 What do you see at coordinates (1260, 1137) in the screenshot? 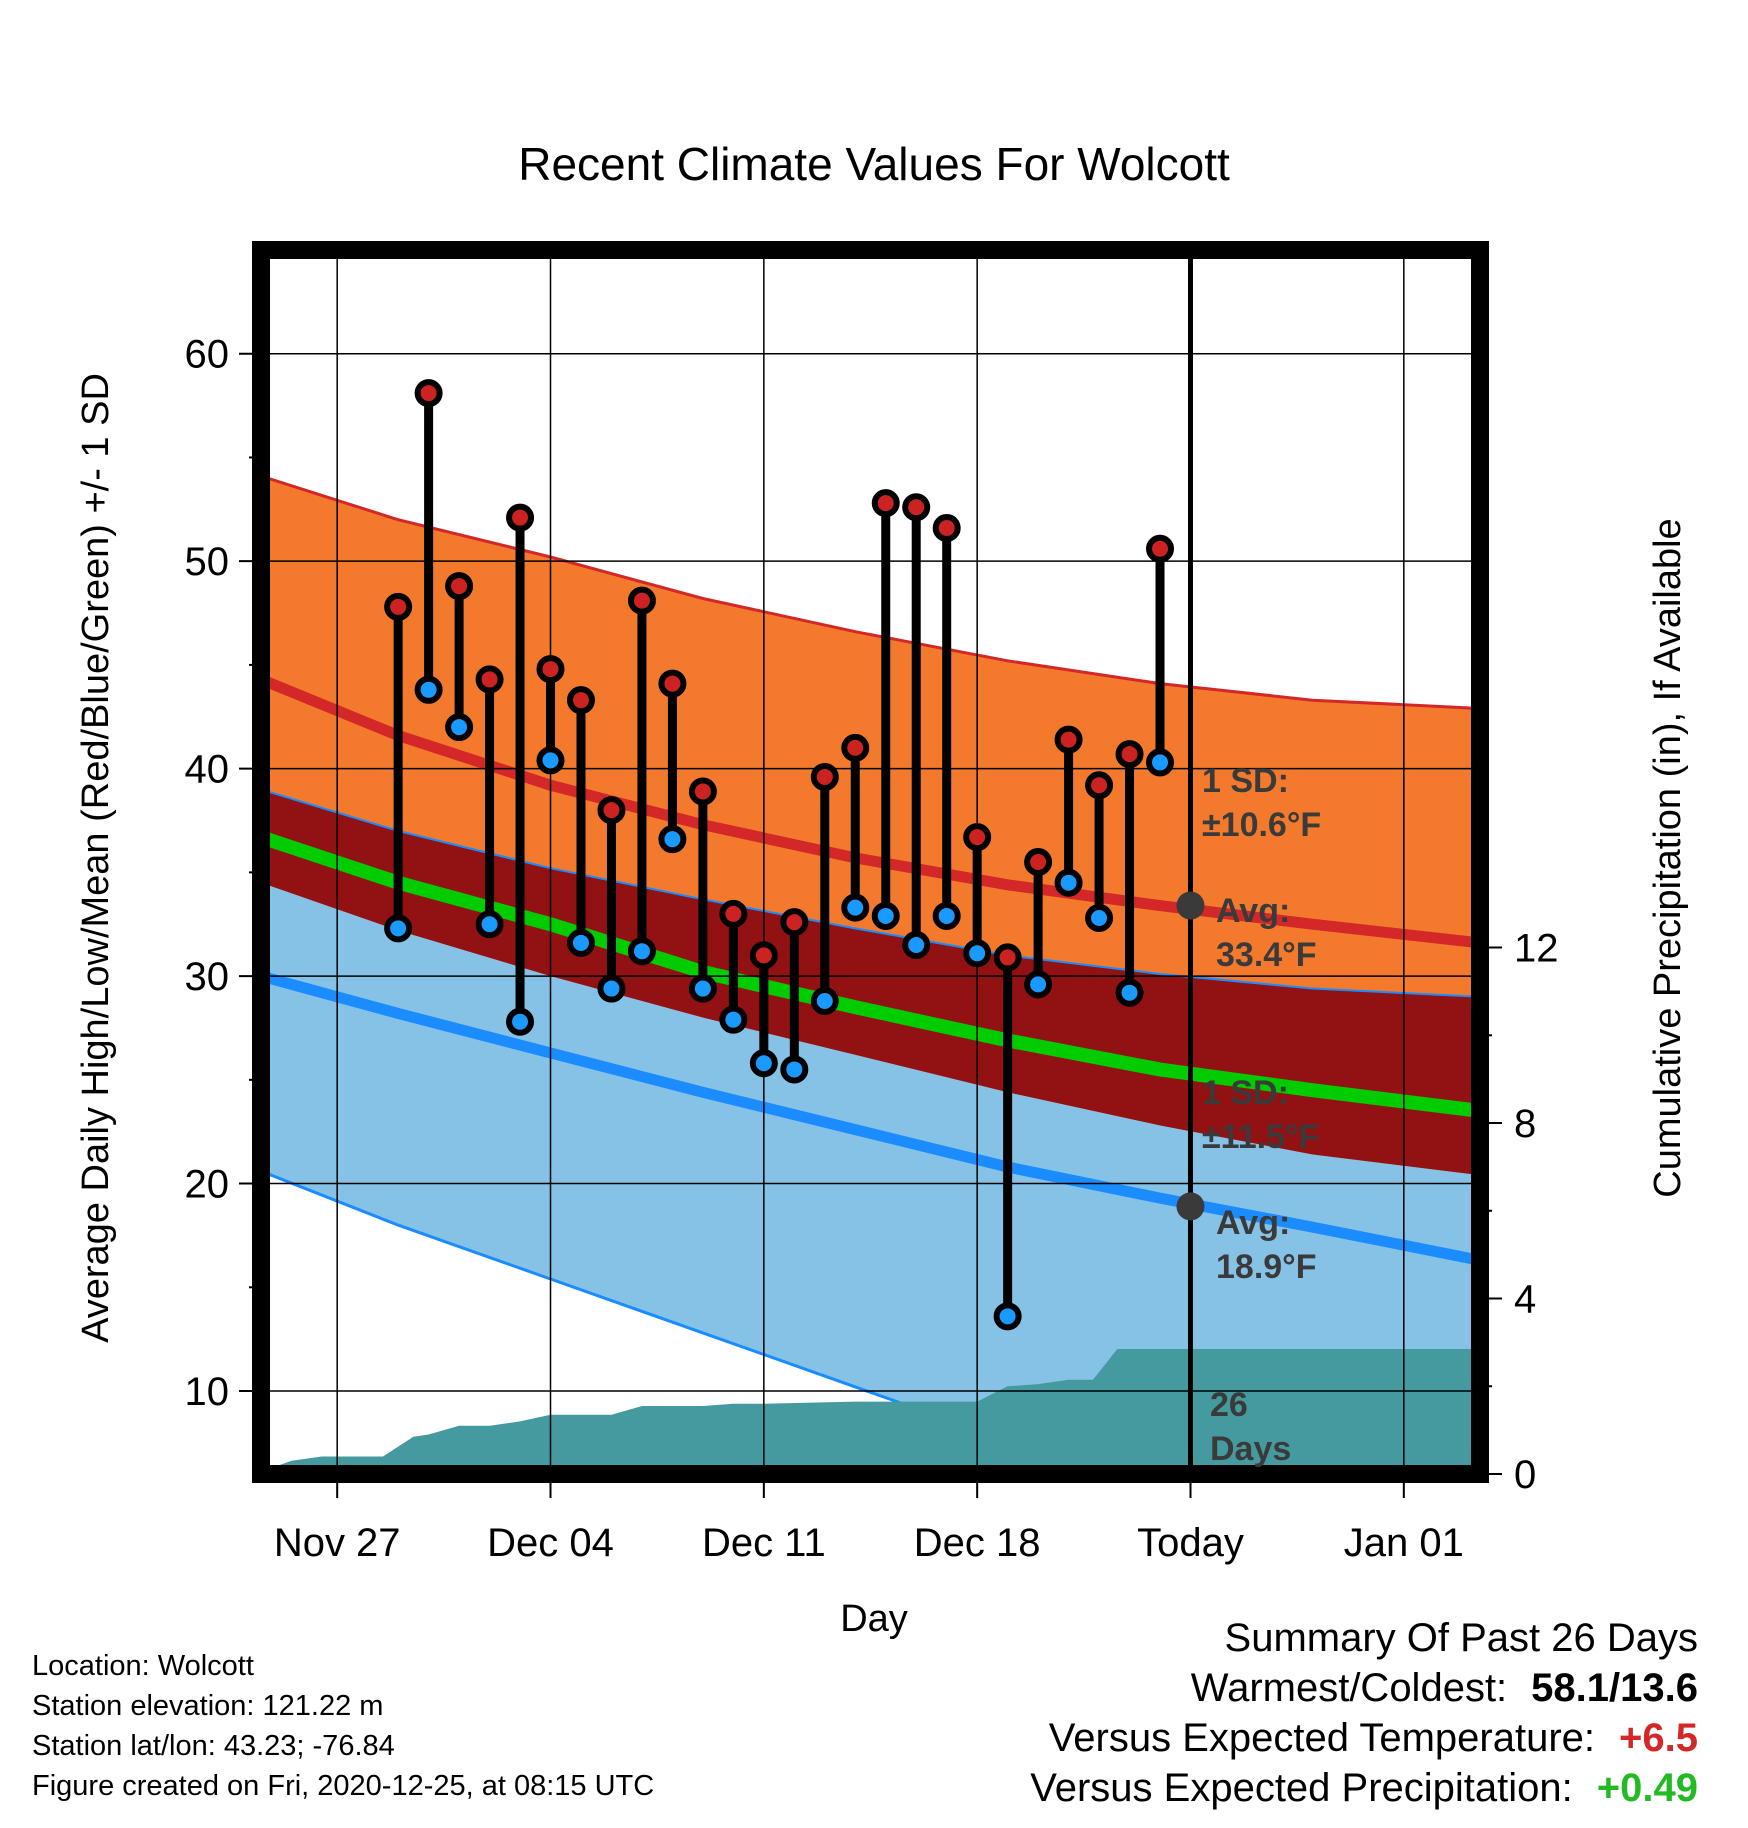
I see `low-sd-value: ±11.5°F` at bounding box center [1260, 1137].